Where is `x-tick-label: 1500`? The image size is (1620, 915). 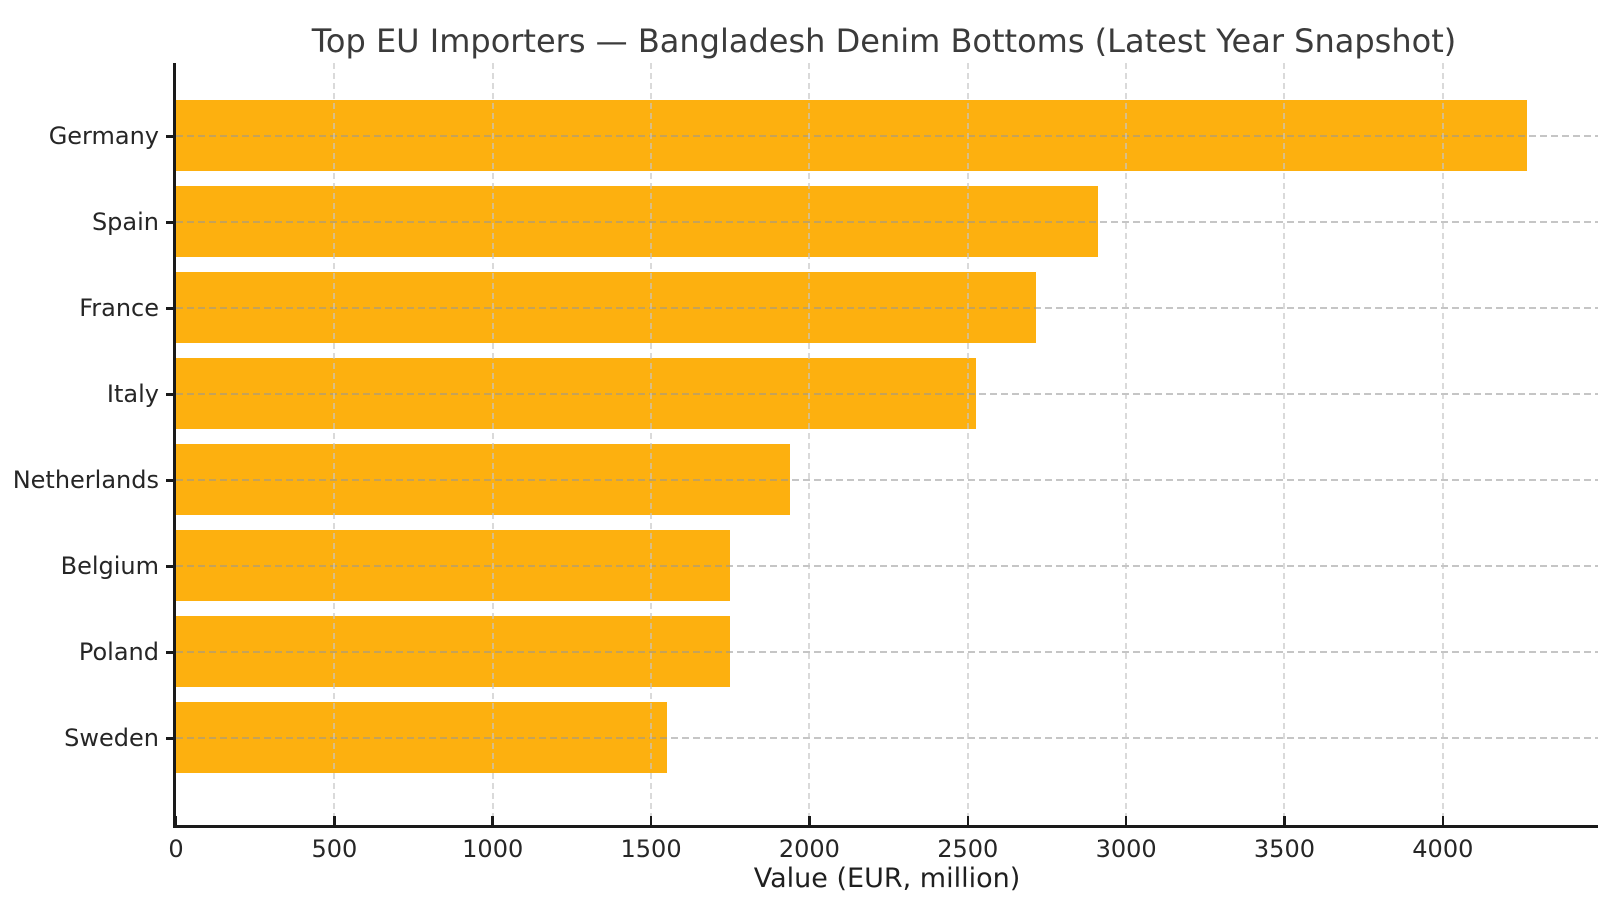 x-tick-label: 1500 is located at coordinates (651, 849).